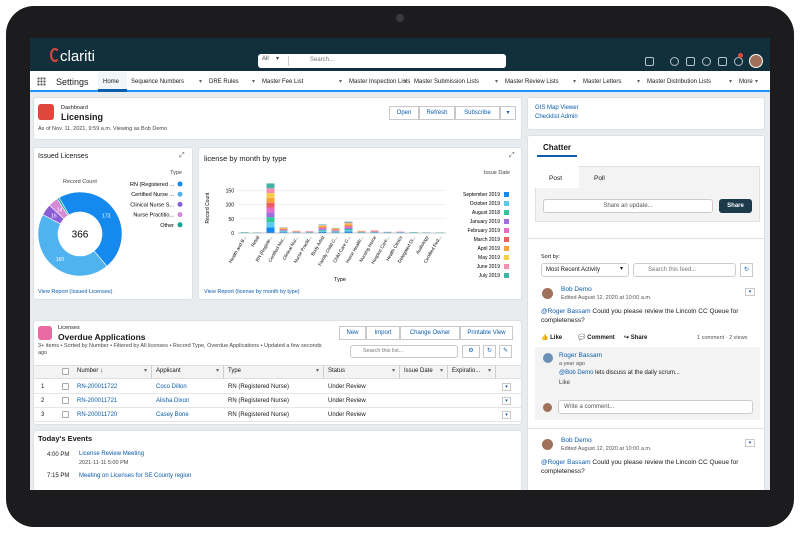 The width and height of the screenshot is (800, 533). Describe the element at coordinates (471, 351) in the screenshot. I see `list-tool: ⚙` at that location.